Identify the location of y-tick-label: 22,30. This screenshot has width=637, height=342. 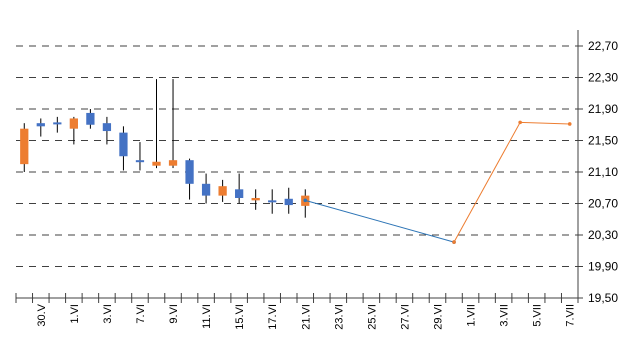
(603, 78).